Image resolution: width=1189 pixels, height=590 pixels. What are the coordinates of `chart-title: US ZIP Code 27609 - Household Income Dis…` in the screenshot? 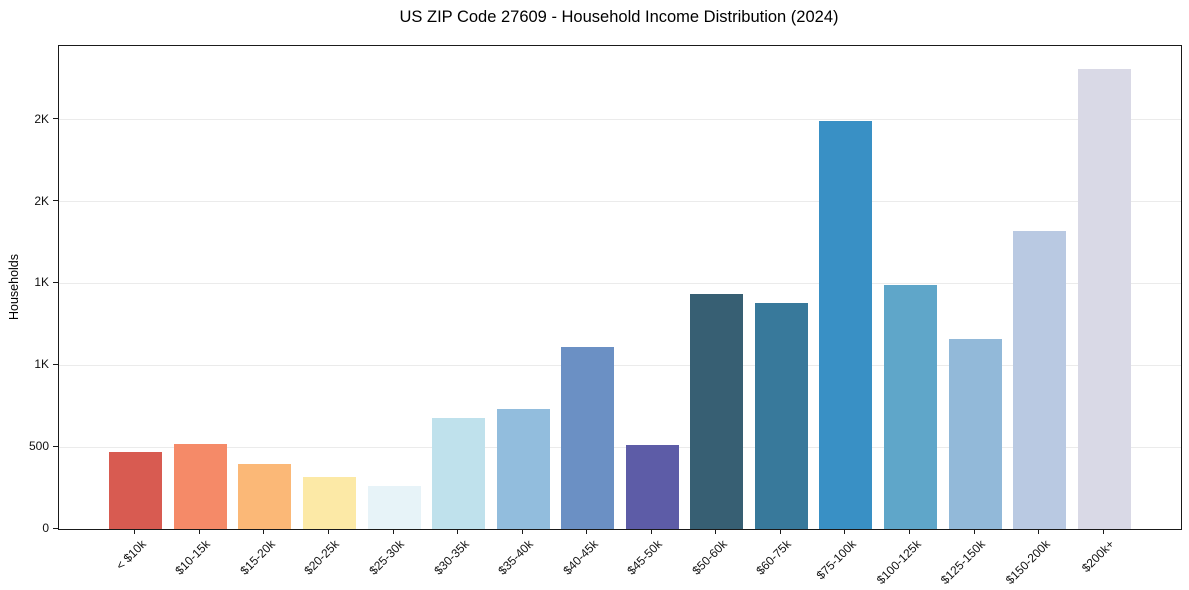 It's located at (619, 17).